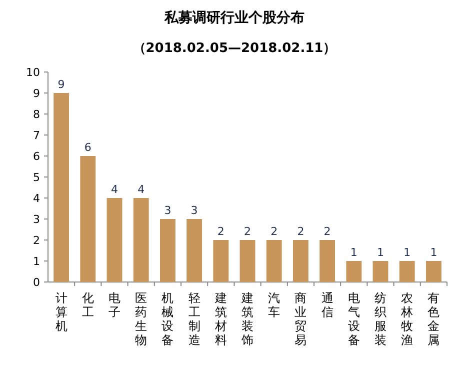 The width and height of the screenshot is (469, 385). I want to click on x-tick-label: 汽车, so click(274, 305).